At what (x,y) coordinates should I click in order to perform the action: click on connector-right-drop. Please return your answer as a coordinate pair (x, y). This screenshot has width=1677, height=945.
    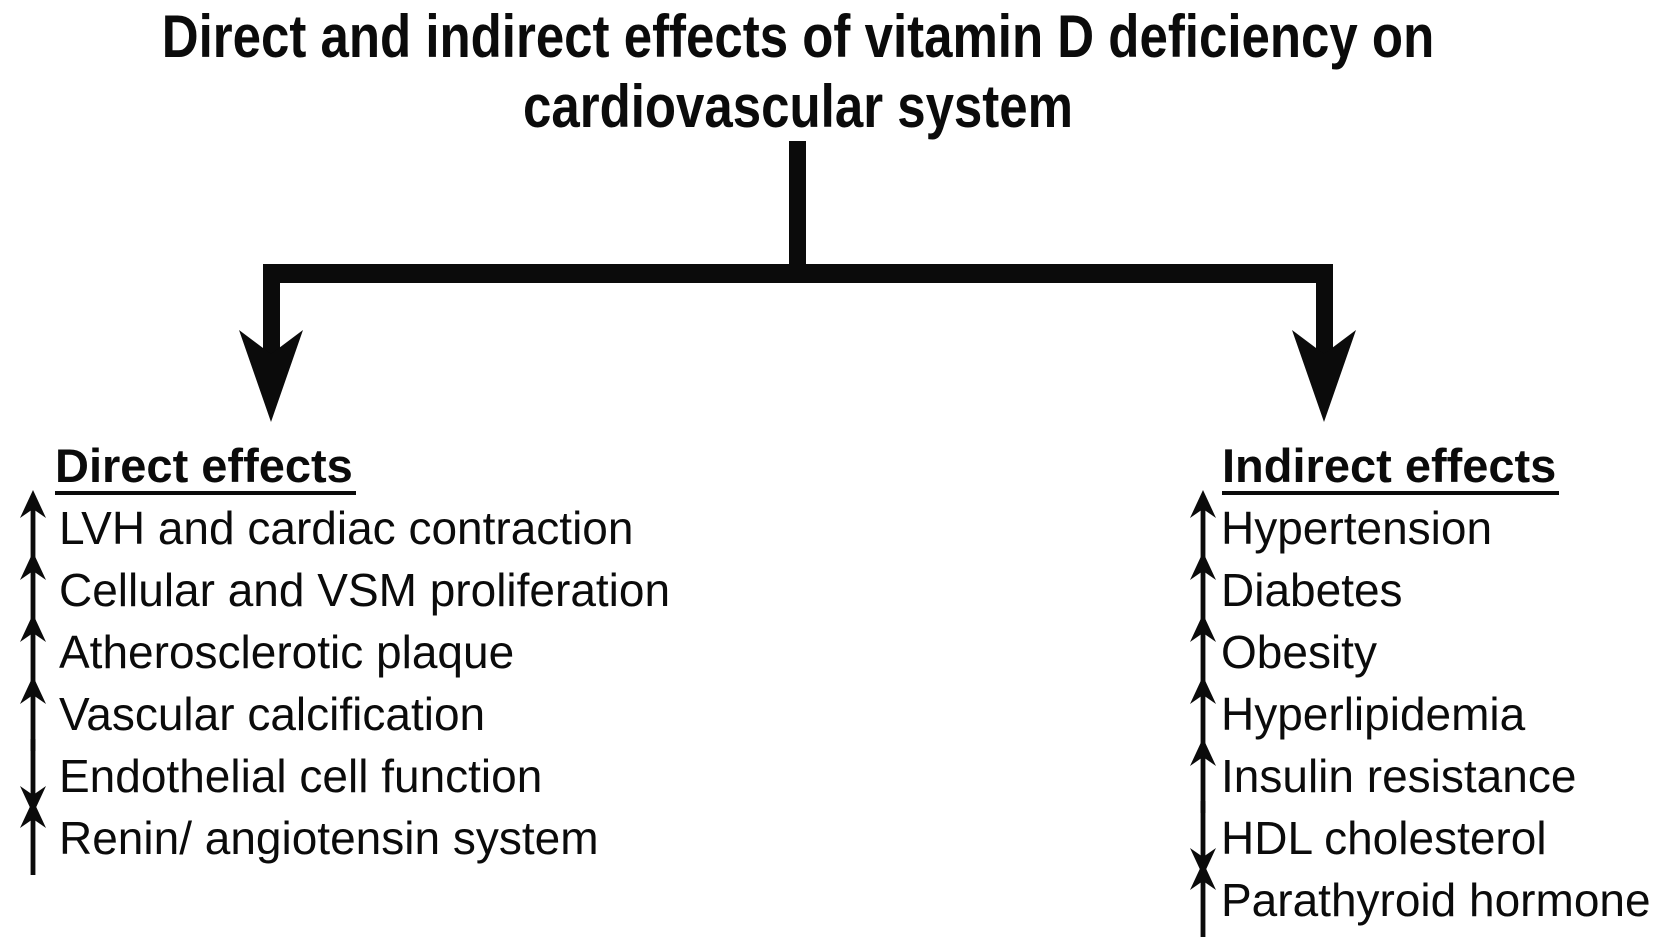
    Looking at the image, I should click on (1324, 310).